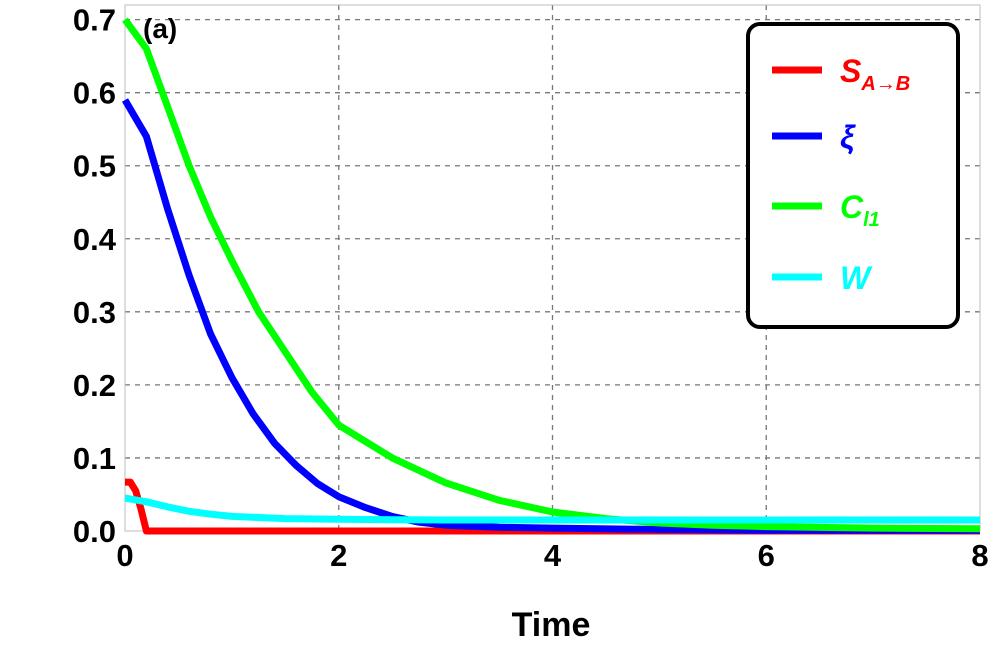  What do you see at coordinates (851, 71) in the screenshot?
I see `legend-label-main: S` at bounding box center [851, 71].